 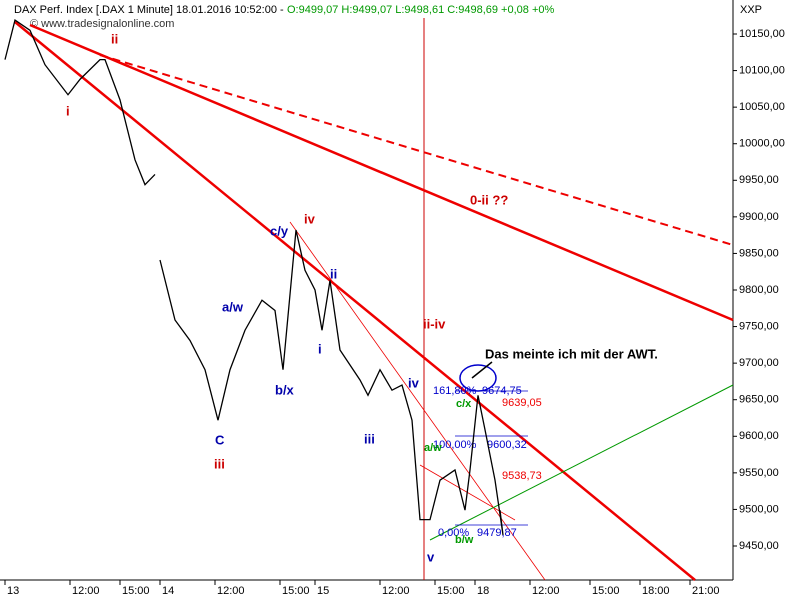 What do you see at coordinates (759, 217) in the screenshot?
I see `y-tick-label: 9900,00` at bounding box center [759, 217].